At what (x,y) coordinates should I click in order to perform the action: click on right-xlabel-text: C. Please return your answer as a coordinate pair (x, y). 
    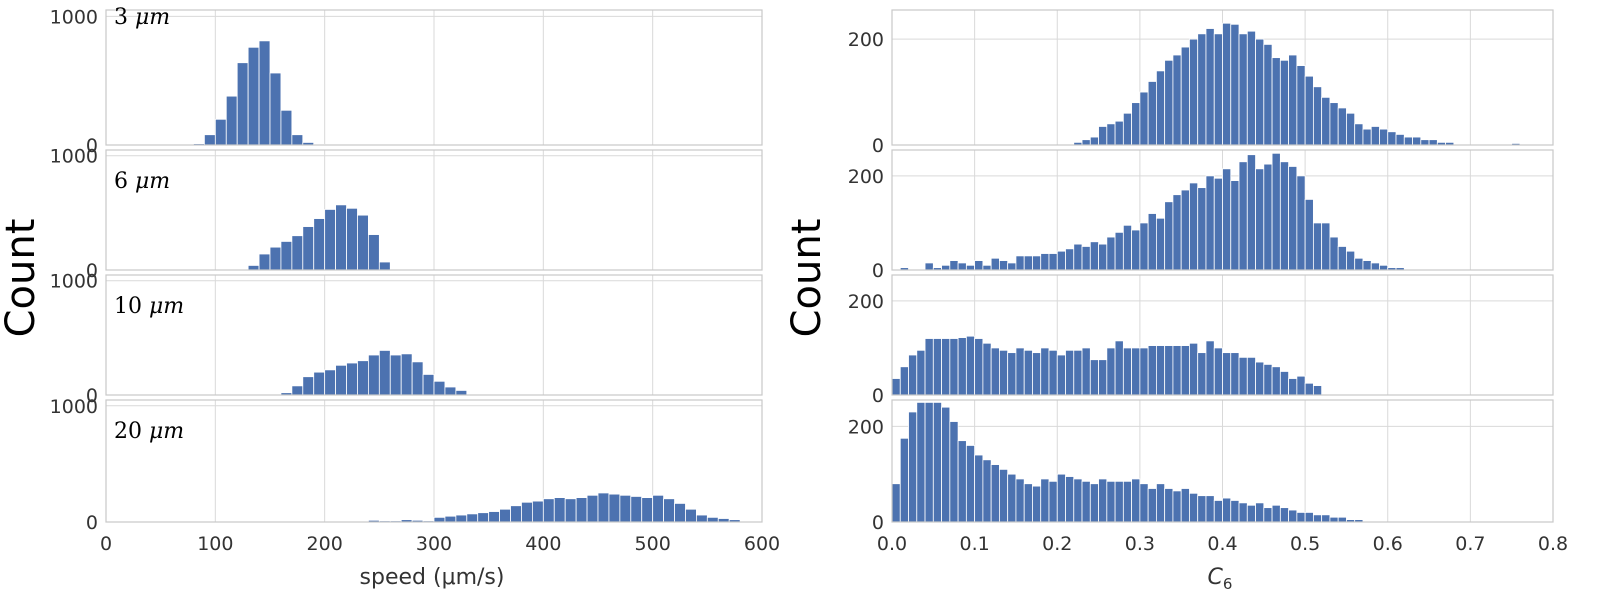
    Looking at the image, I should click on (1216, 577).